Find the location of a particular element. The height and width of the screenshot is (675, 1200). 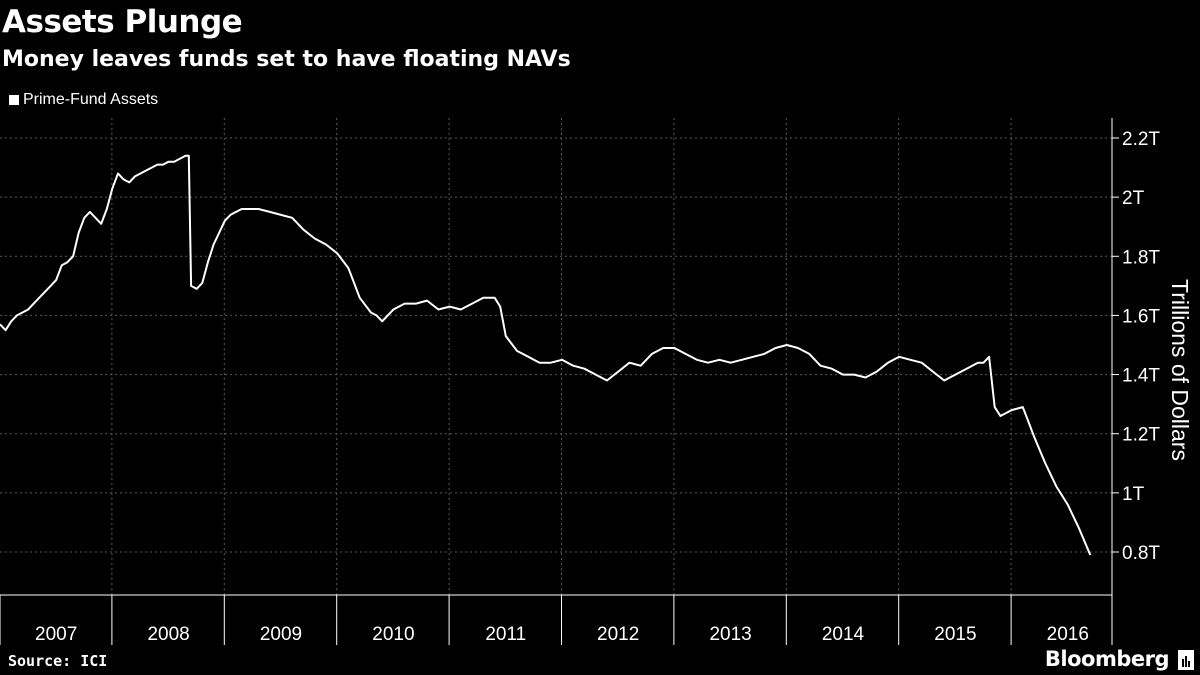

x-tick-labels: 2007 2008 2009 2010 2011 2012 2013 2014 2015 2016 is located at coordinates (562, 634).